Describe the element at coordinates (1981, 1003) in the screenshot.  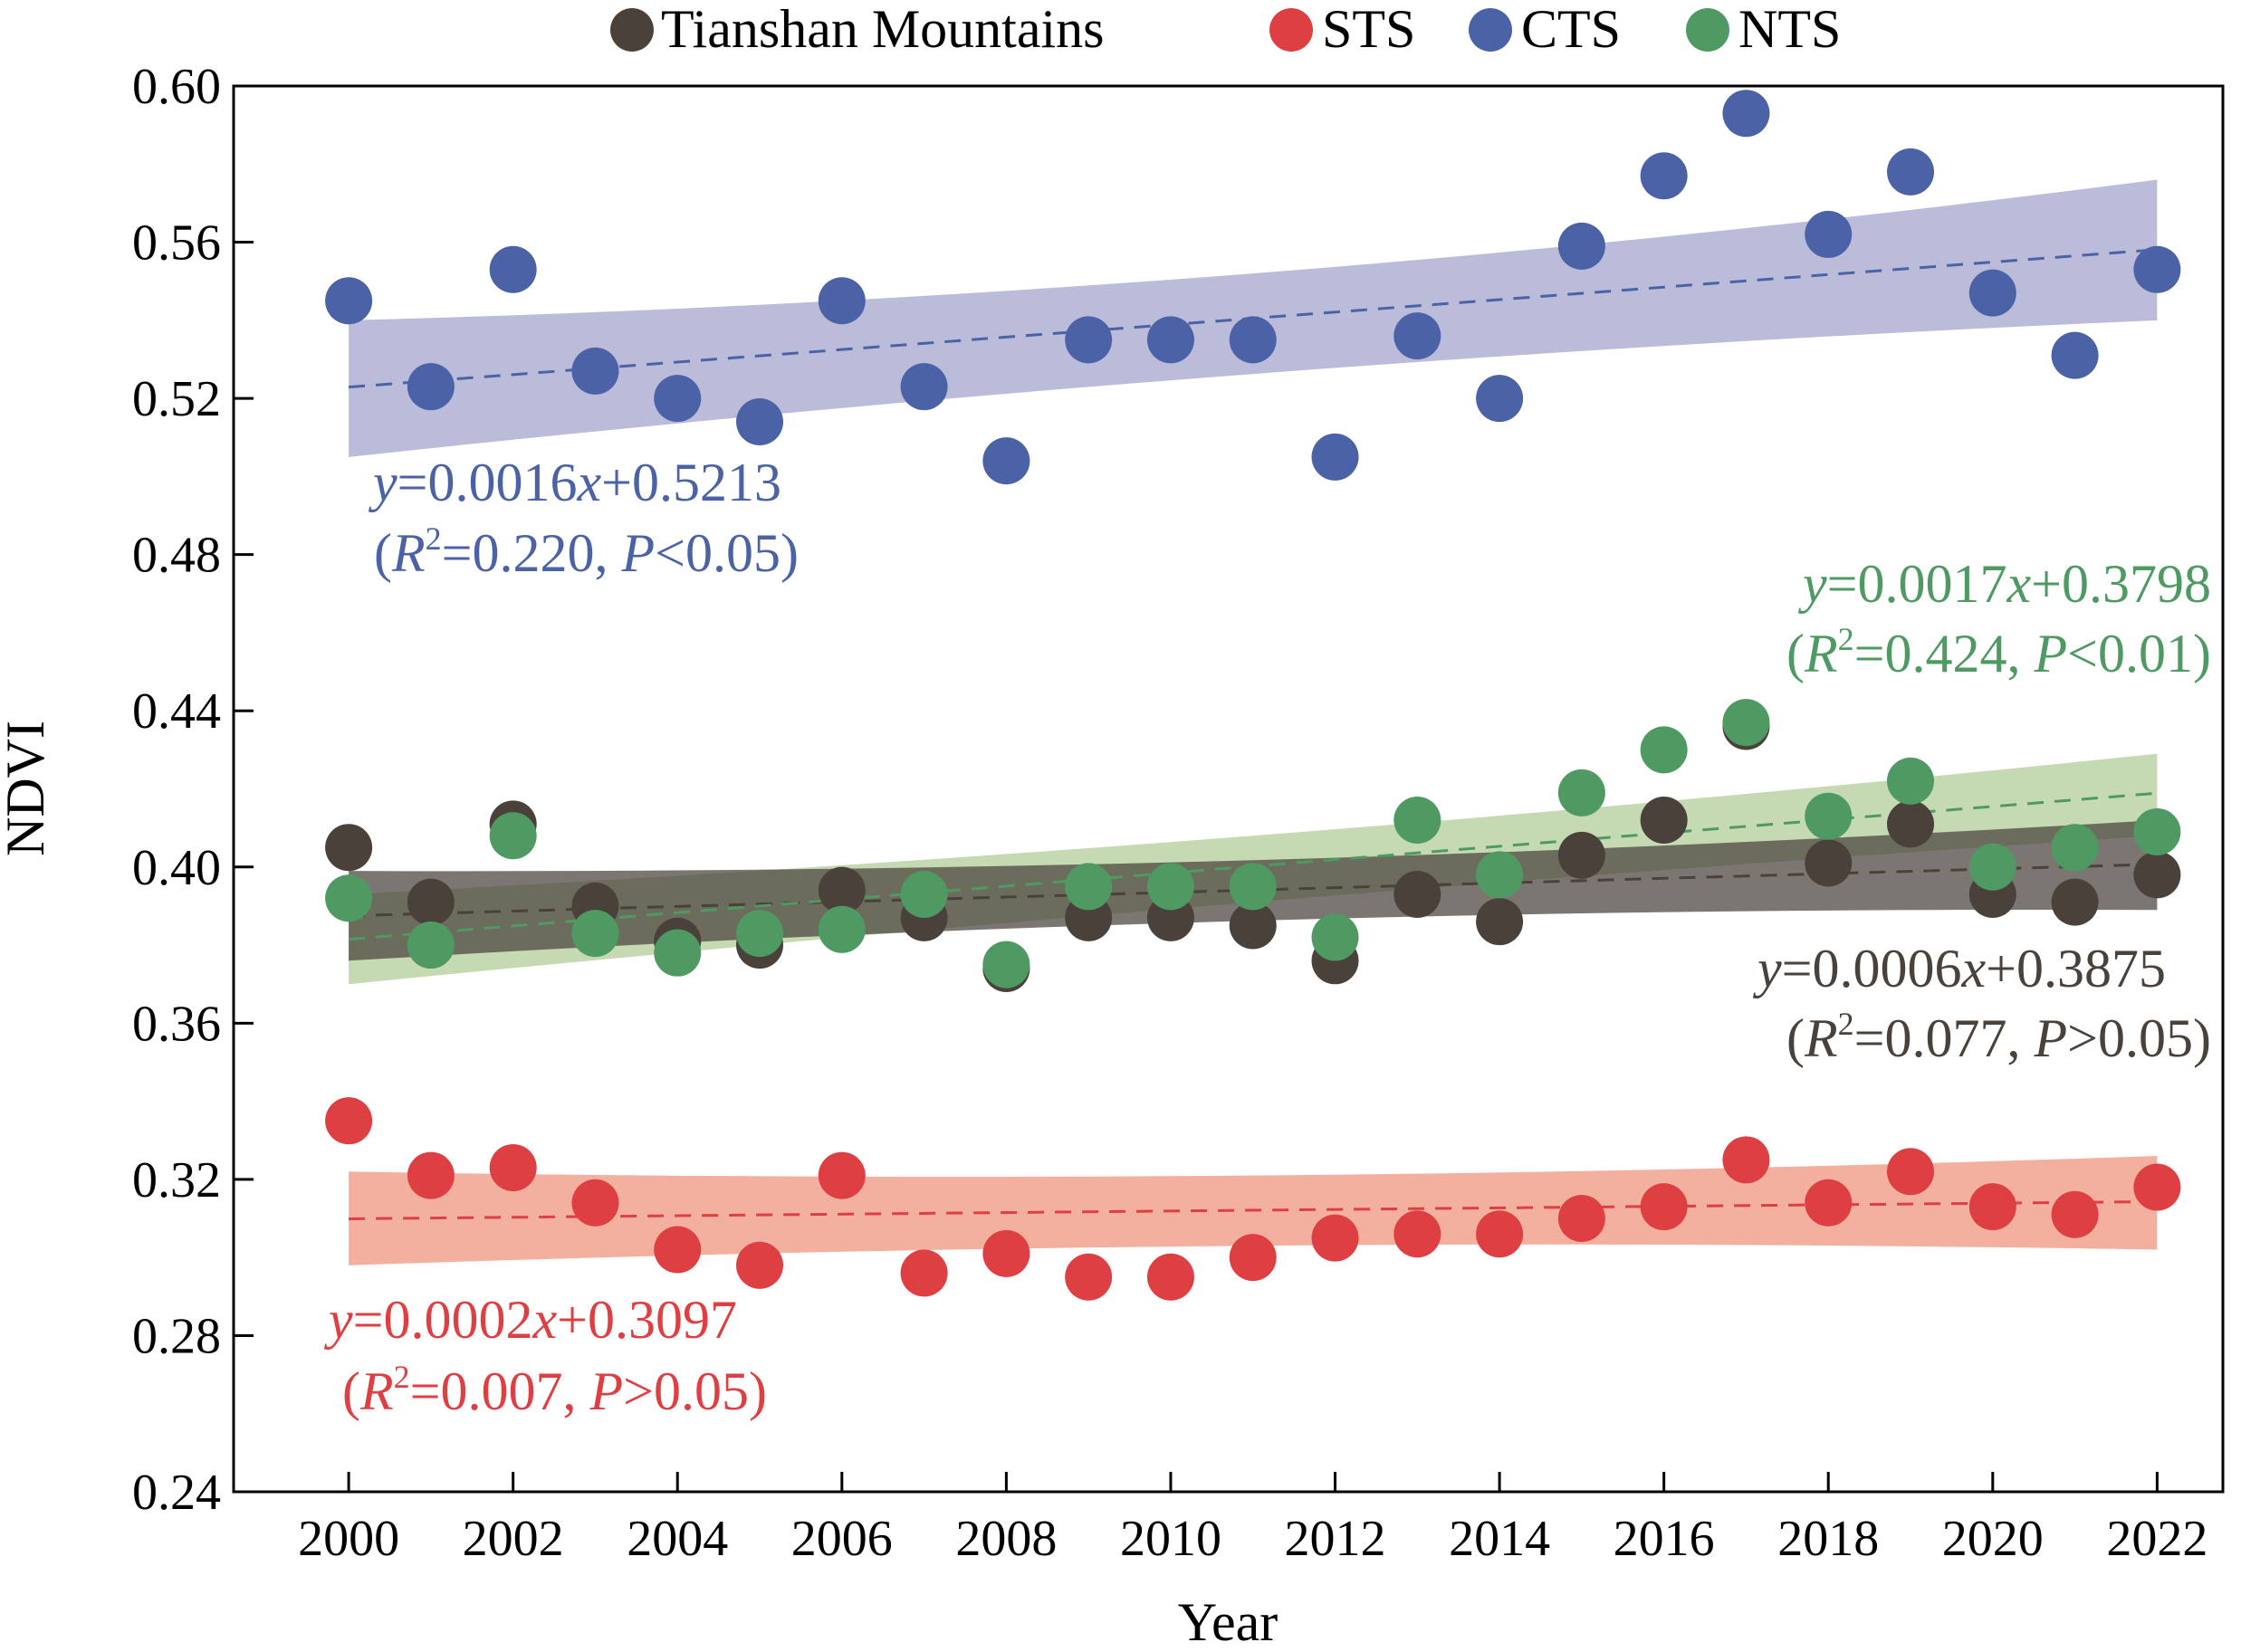
I see `equation-tianshan: y=0.0006x+0.3875 (R2=0.077, P>0.05)` at that location.